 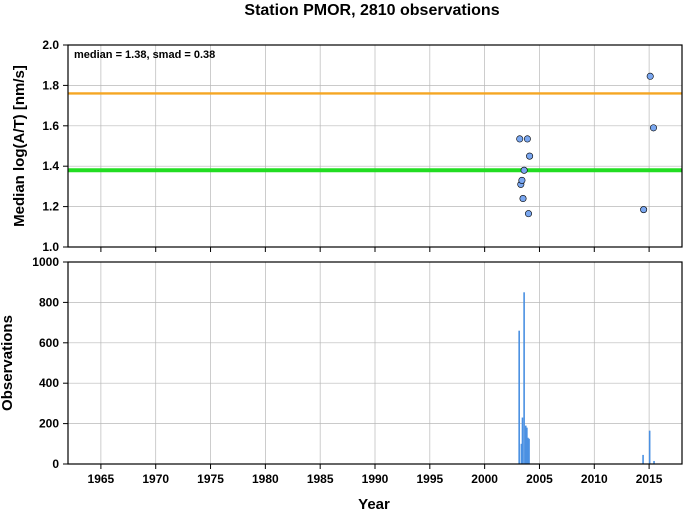 I want to click on median-y-tick-label: 1.2, so click(x=50, y=207).